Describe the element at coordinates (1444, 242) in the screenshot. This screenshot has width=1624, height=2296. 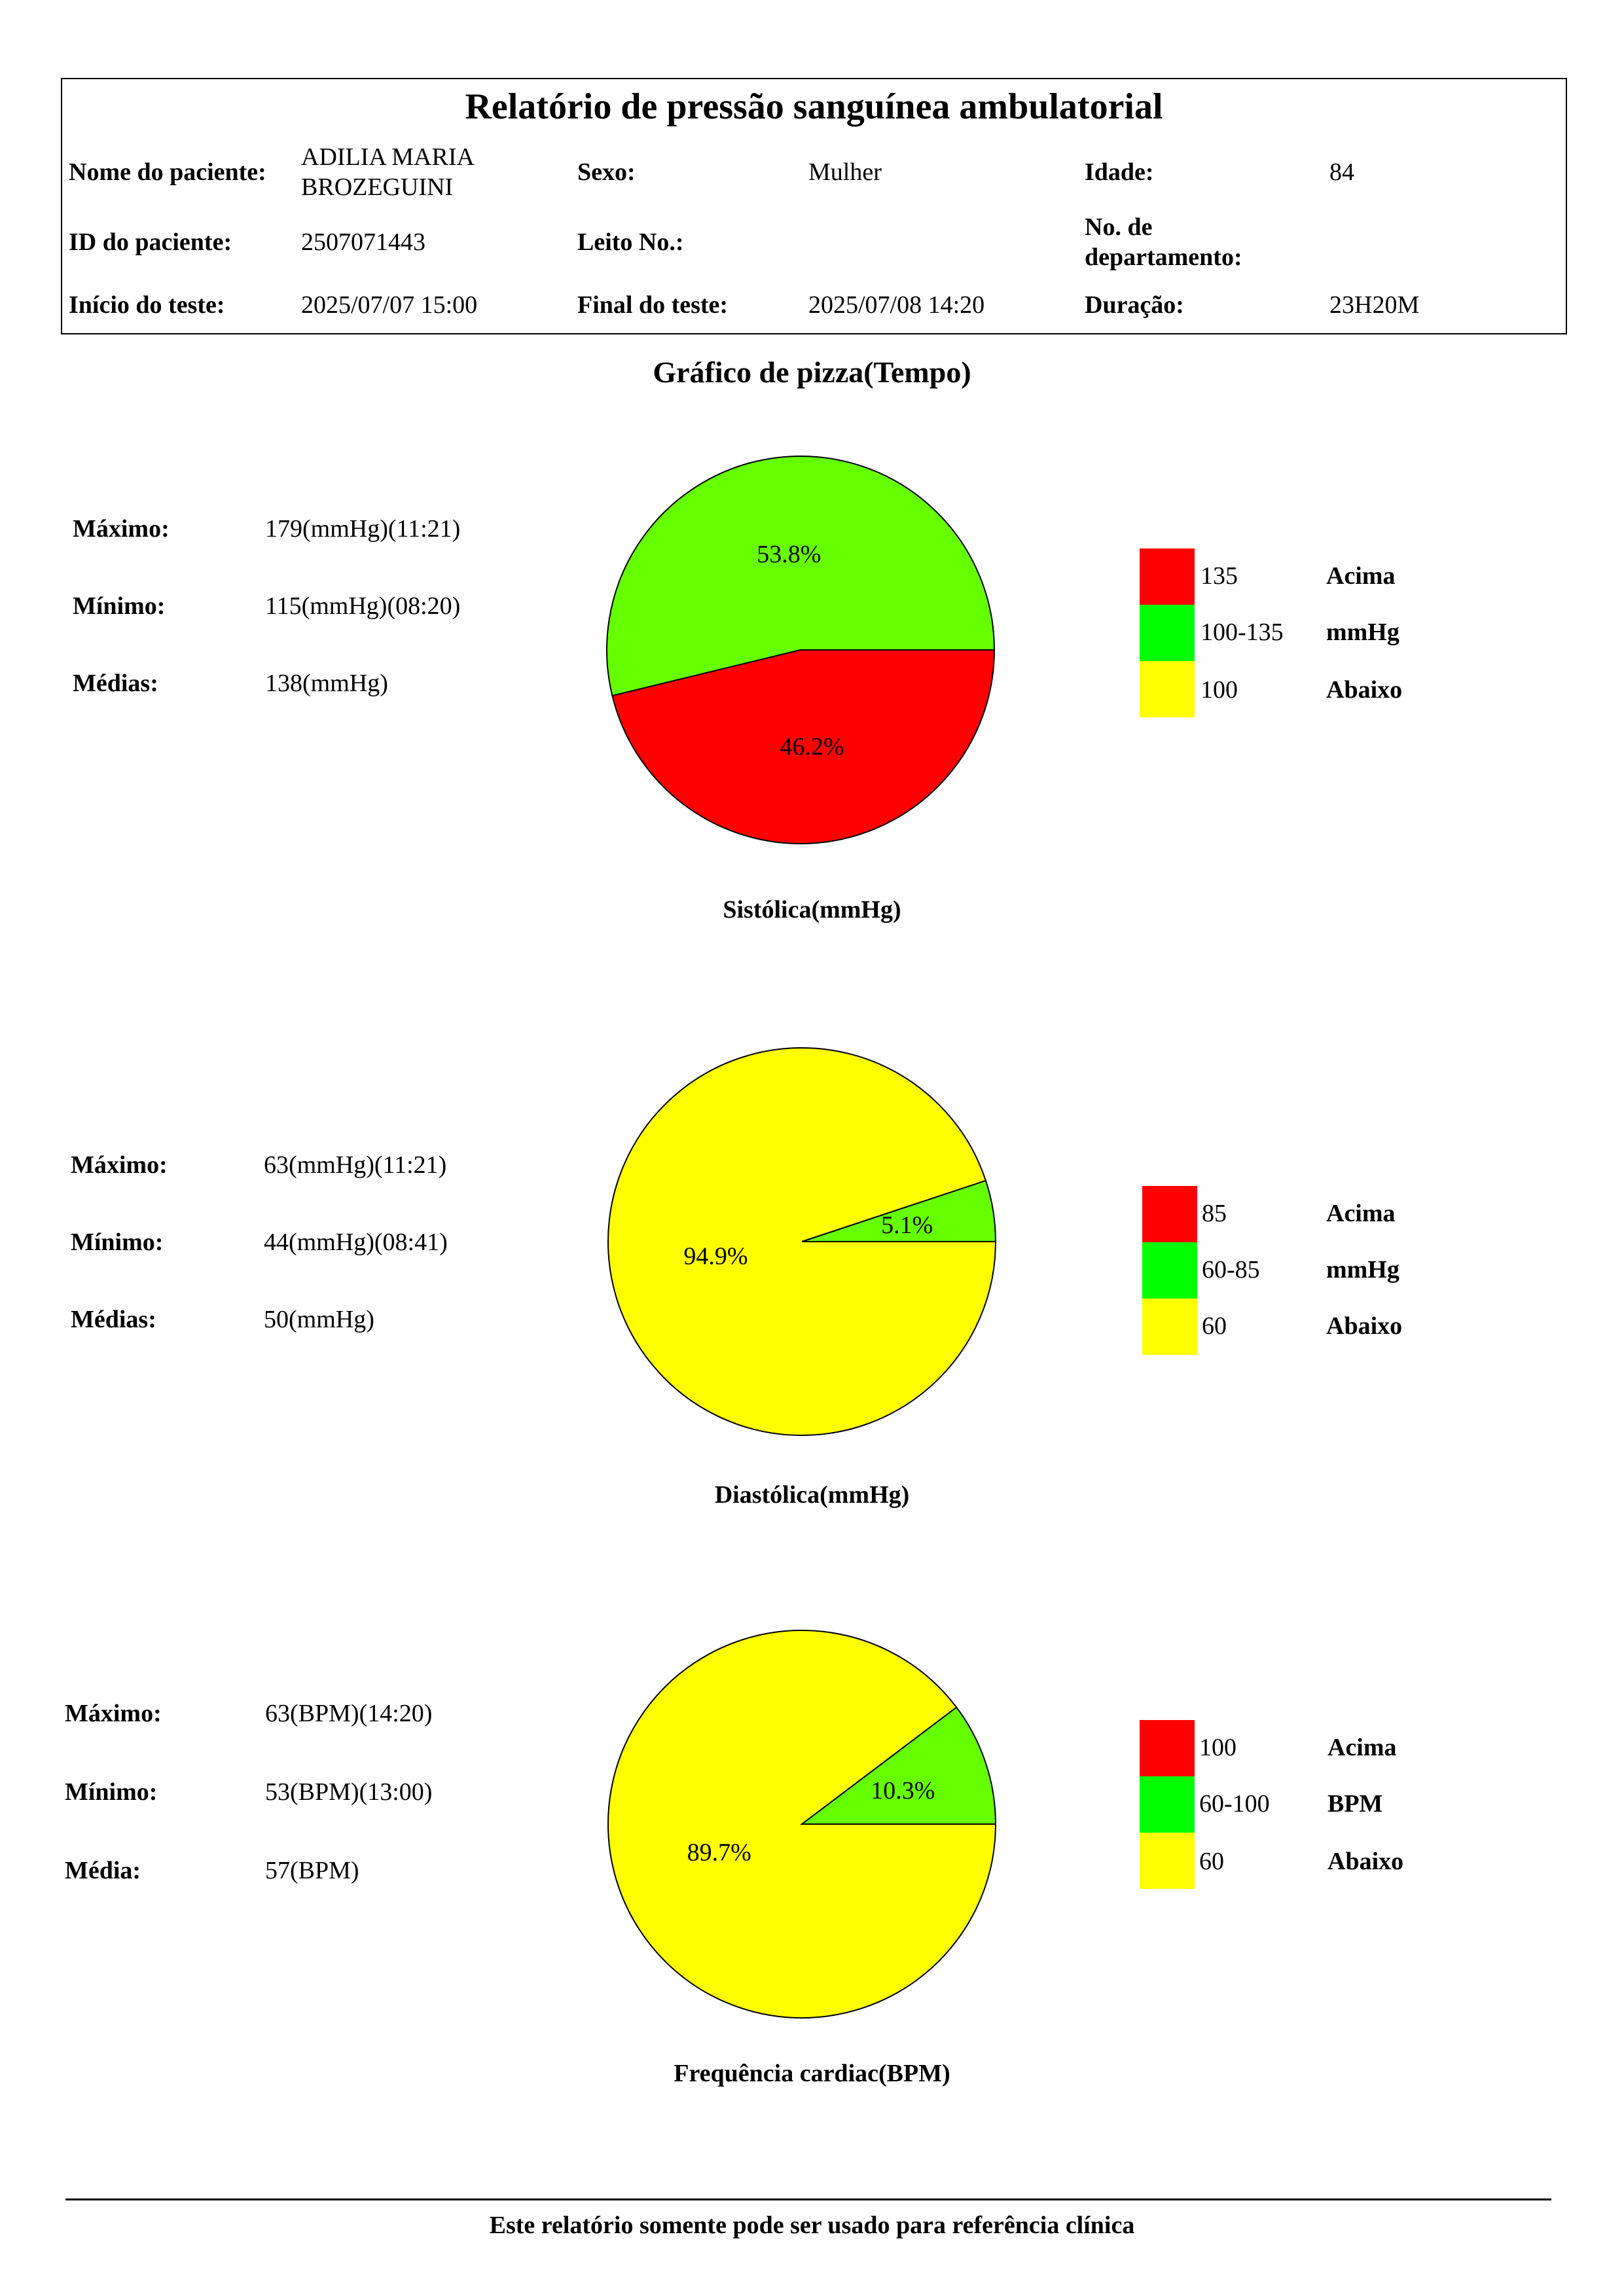
I see `department-value` at that location.